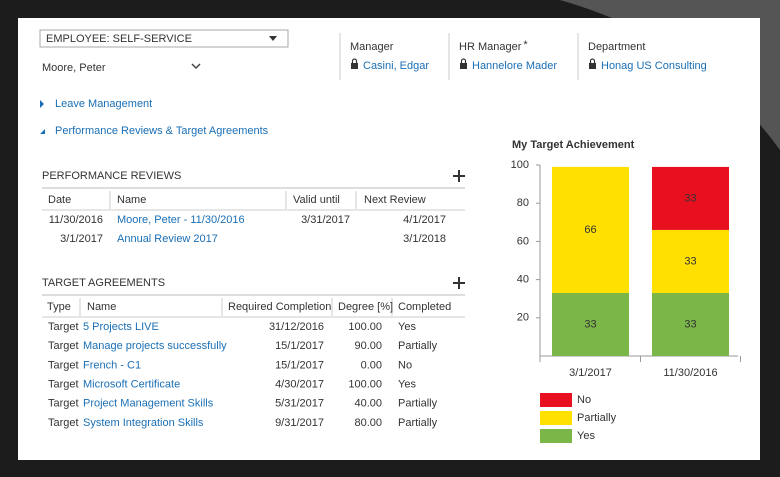 The image size is (780, 477). What do you see at coordinates (523, 280) in the screenshot?
I see `y-tick-label: 40` at bounding box center [523, 280].